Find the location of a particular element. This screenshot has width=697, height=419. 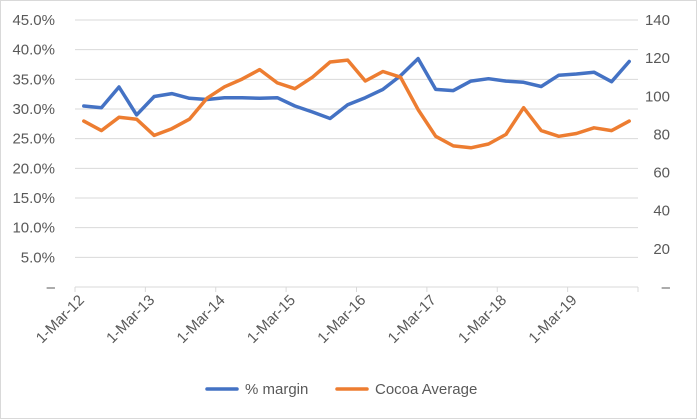

y-left-tick-label: – is located at coordinates (51, 287).